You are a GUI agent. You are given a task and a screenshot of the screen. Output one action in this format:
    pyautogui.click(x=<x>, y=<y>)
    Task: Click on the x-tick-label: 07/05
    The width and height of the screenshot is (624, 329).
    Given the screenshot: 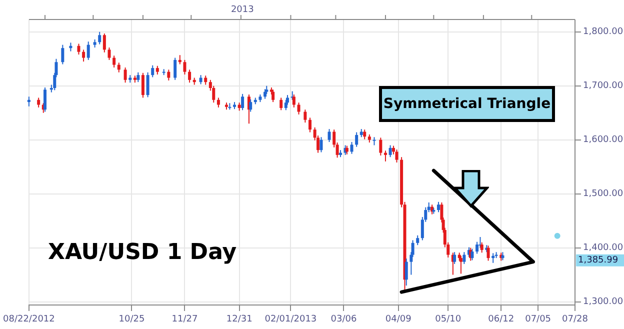 What is the action you would take?
    pyautogui.click(x=538, y=319)
    